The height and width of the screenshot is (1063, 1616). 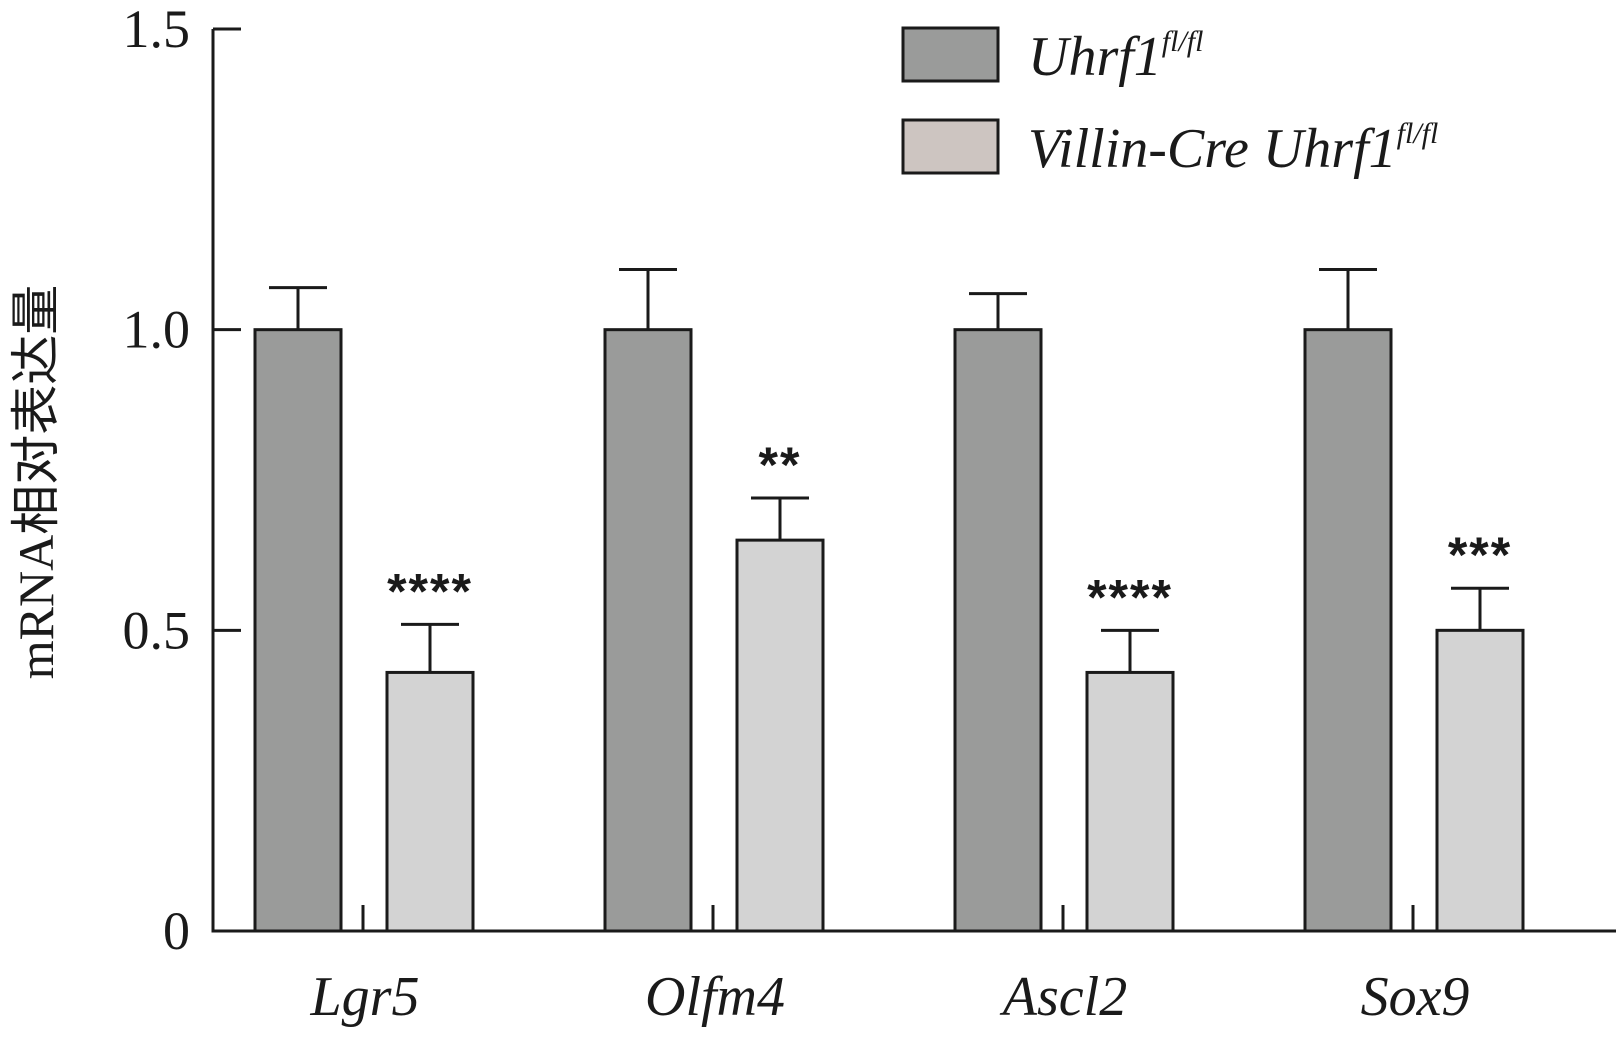 What do you see at coordinates (1480, 555) in the screenshot?
I see `significance-label: ***` at bounding box center [1480, 555].